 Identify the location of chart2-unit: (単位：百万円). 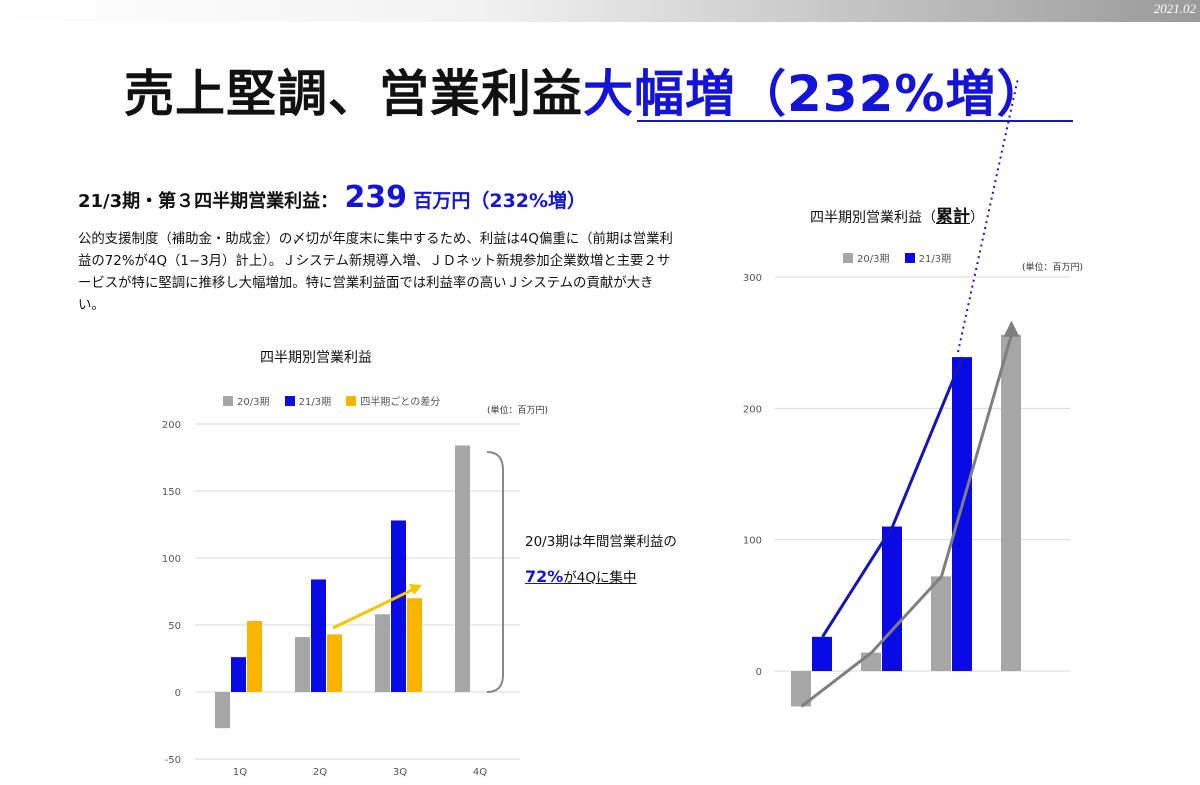
(1053, 268).